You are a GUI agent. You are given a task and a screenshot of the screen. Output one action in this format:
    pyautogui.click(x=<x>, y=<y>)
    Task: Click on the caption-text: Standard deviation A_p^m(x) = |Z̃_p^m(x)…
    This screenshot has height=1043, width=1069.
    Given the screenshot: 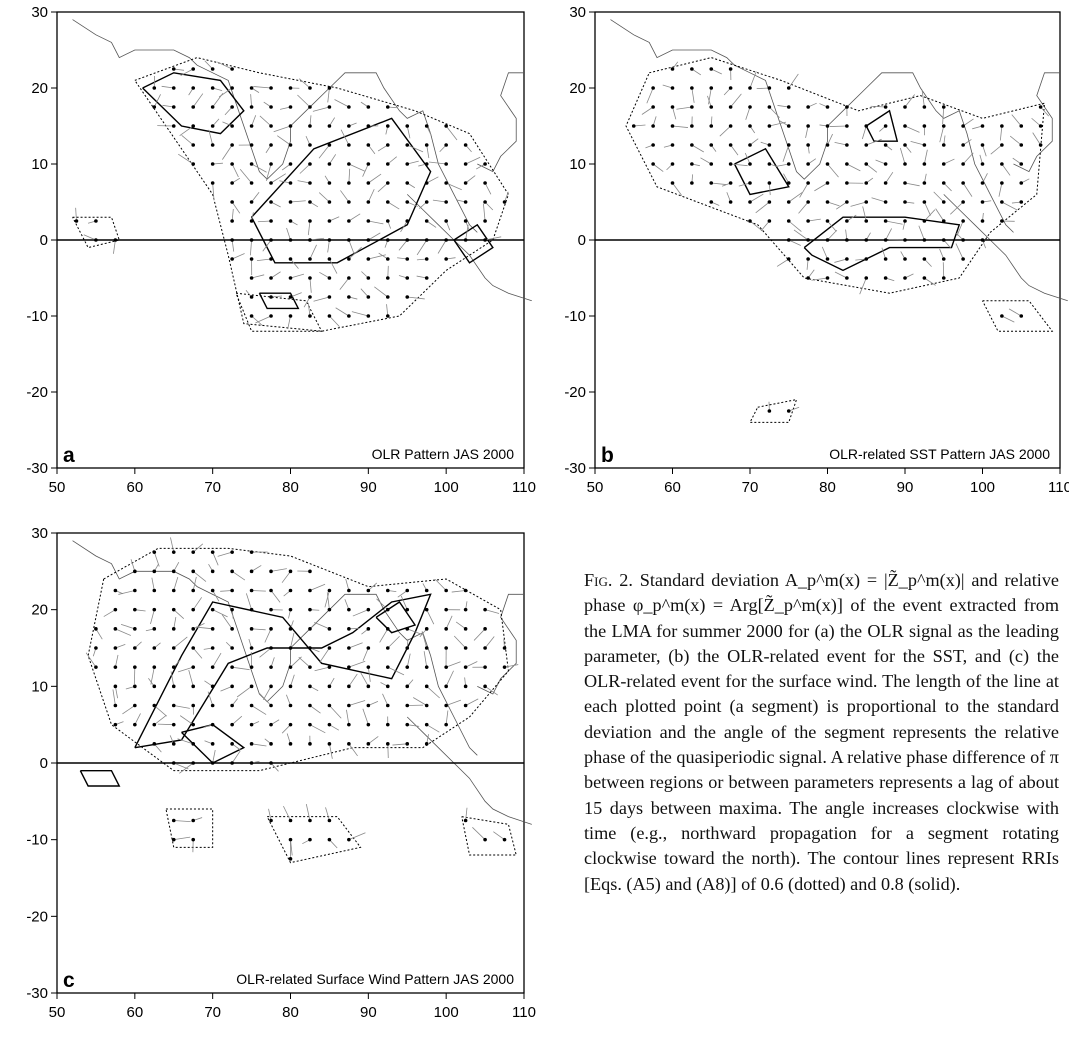 What is the action you would take?
    pyautogui.click(x=821, y=732)
    